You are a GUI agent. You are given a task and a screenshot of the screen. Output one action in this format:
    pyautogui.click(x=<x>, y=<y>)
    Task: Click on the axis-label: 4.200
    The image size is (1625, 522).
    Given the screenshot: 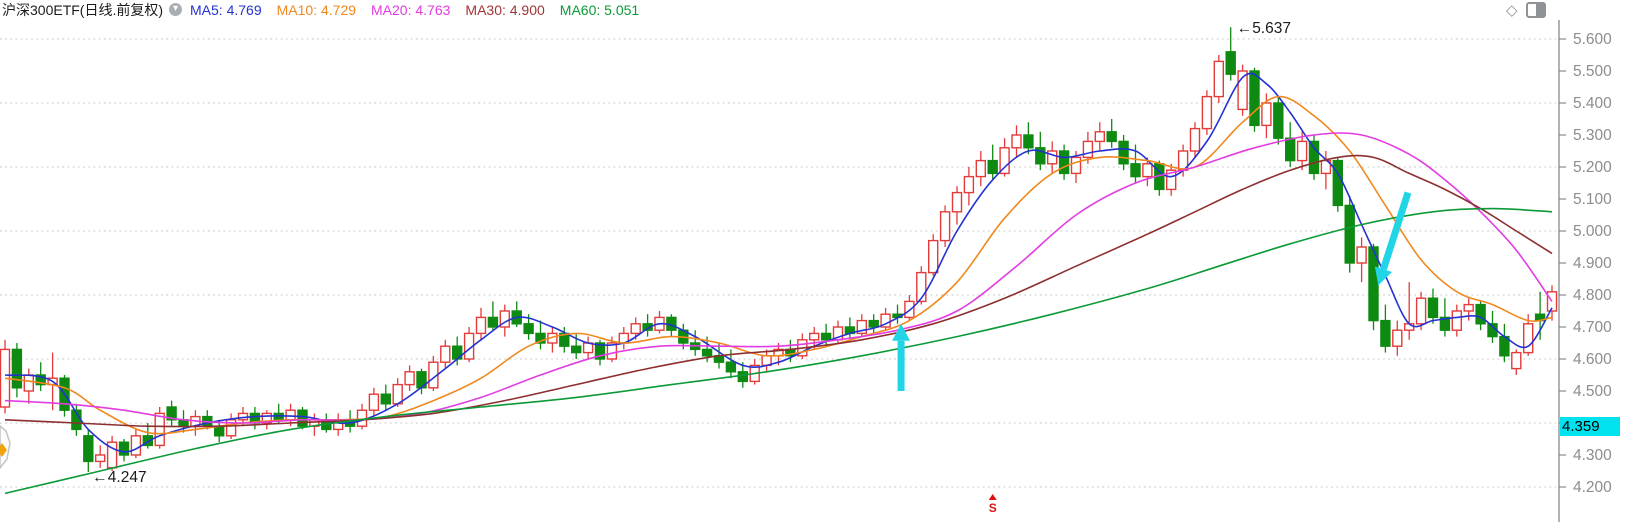 What is the action you would take?
    pyautogui.click(x=1592, y=487)
    